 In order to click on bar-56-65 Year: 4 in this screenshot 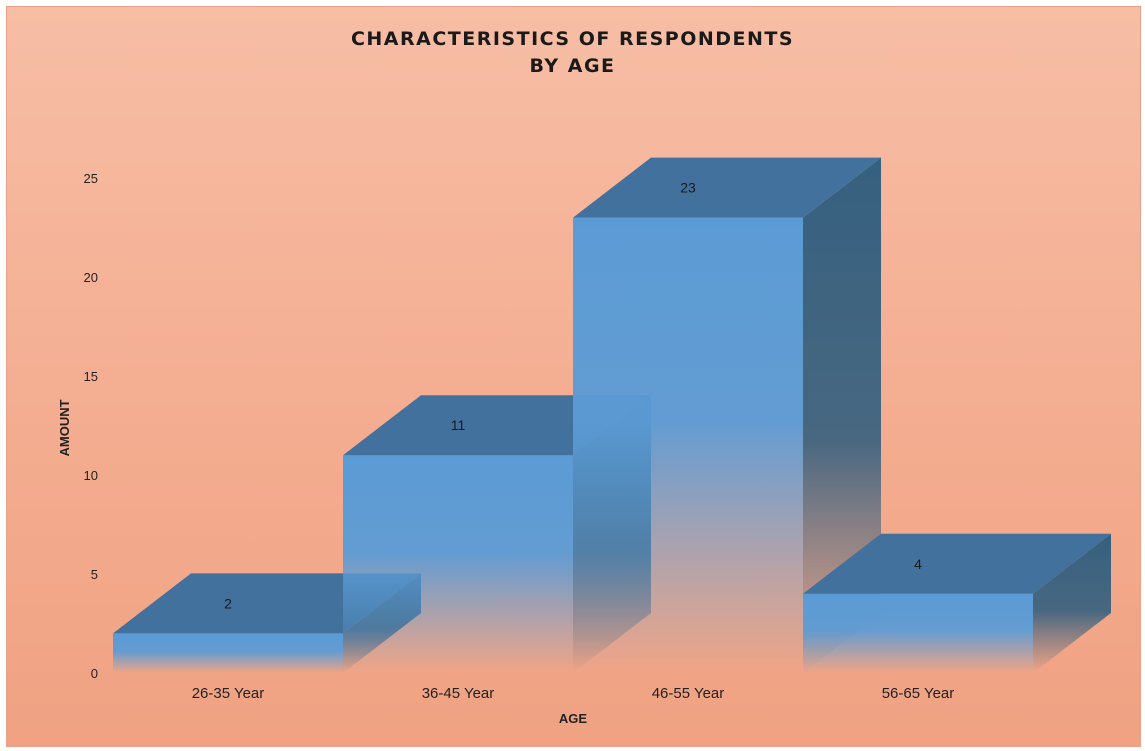, I will do `click(957, 603)`.